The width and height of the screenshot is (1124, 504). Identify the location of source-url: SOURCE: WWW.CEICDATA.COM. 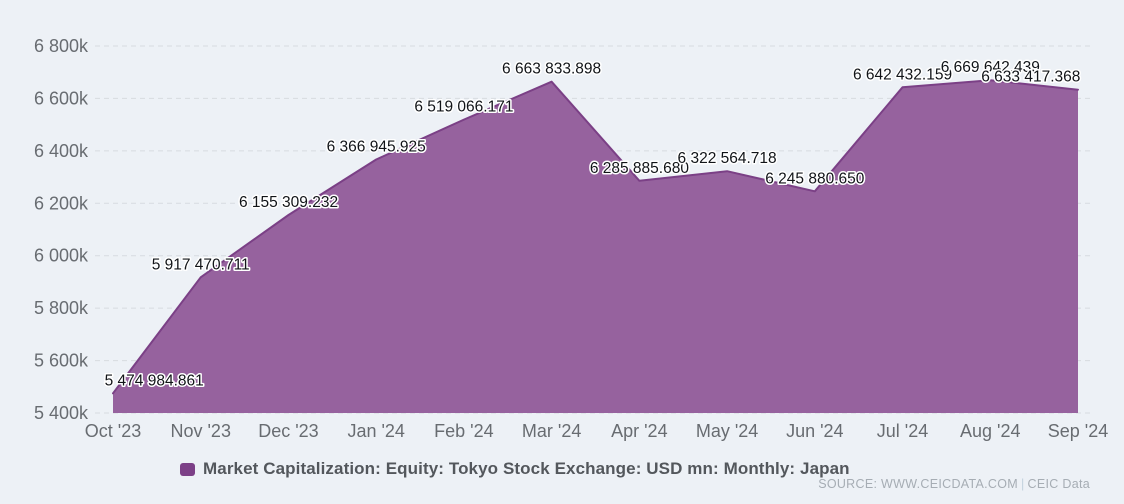
(918, 484).